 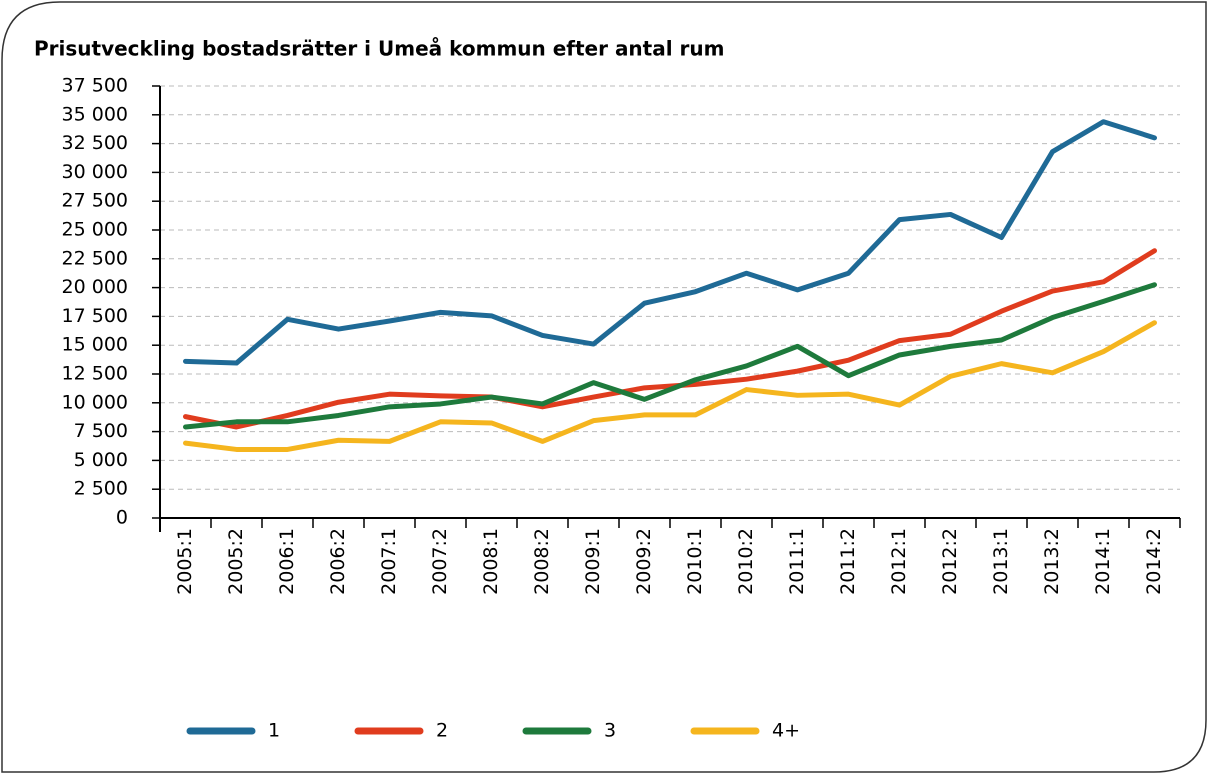 What do you see at coordinates (1103, 561) in the screenshot?
I see `x-tick-label: 2014:1` at bounding box center [1103, 561].